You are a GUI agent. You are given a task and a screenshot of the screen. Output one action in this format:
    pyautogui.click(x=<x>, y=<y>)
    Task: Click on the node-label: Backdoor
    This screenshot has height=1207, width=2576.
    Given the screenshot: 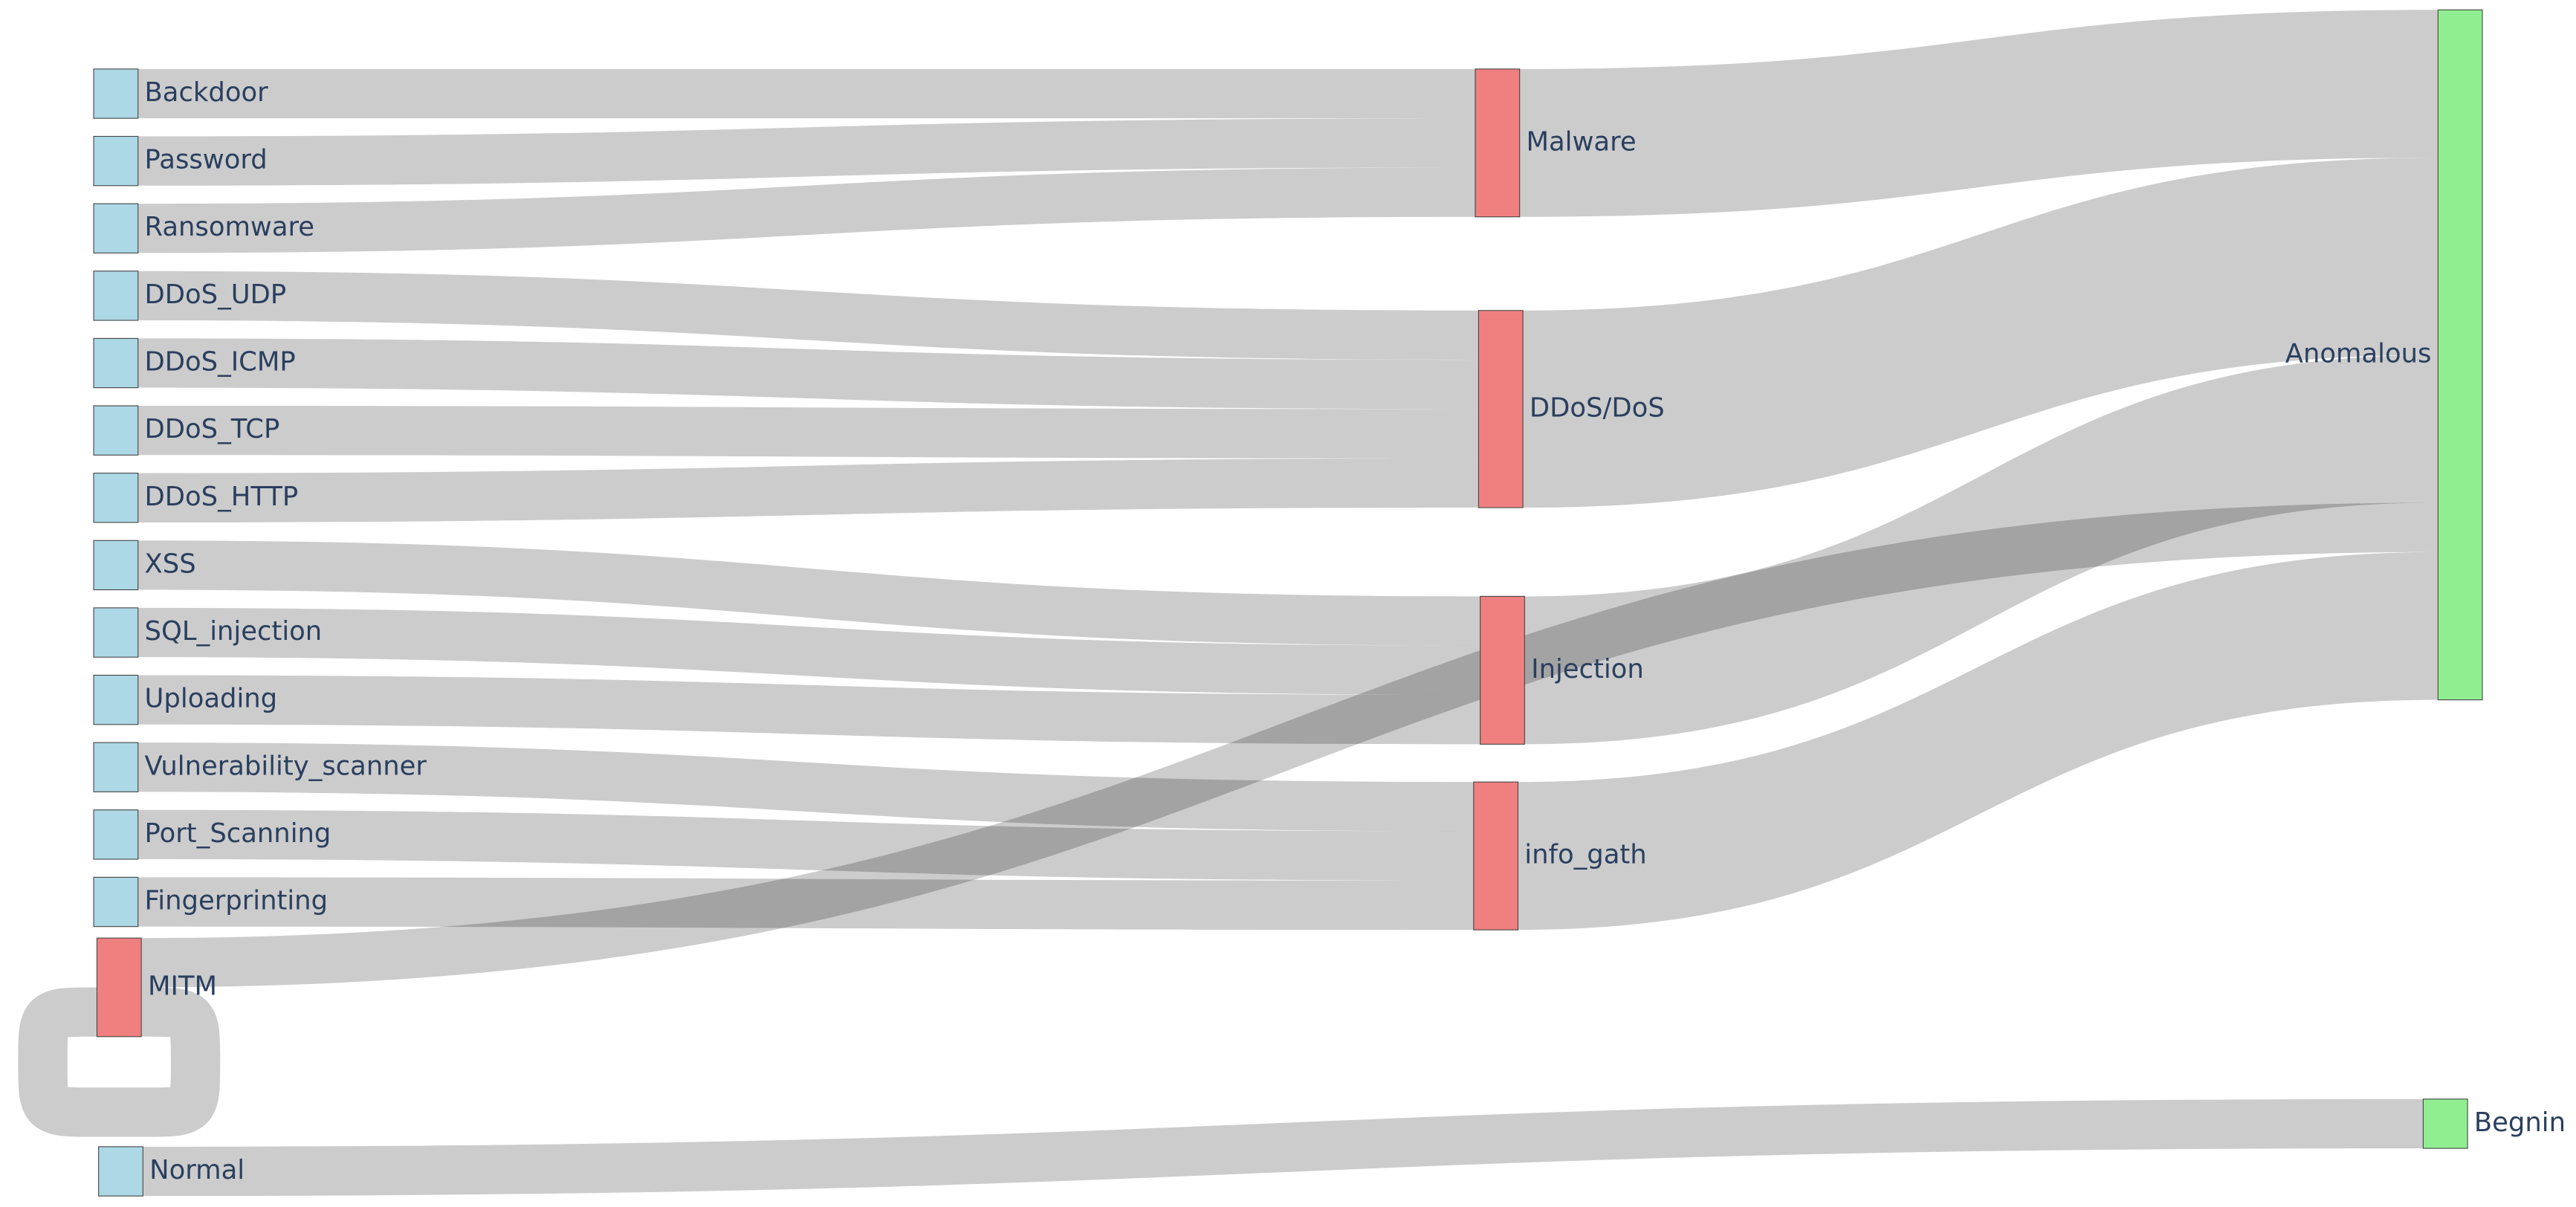 What is the action you would take?
    pyautogui.click(x=207, y=92)
    